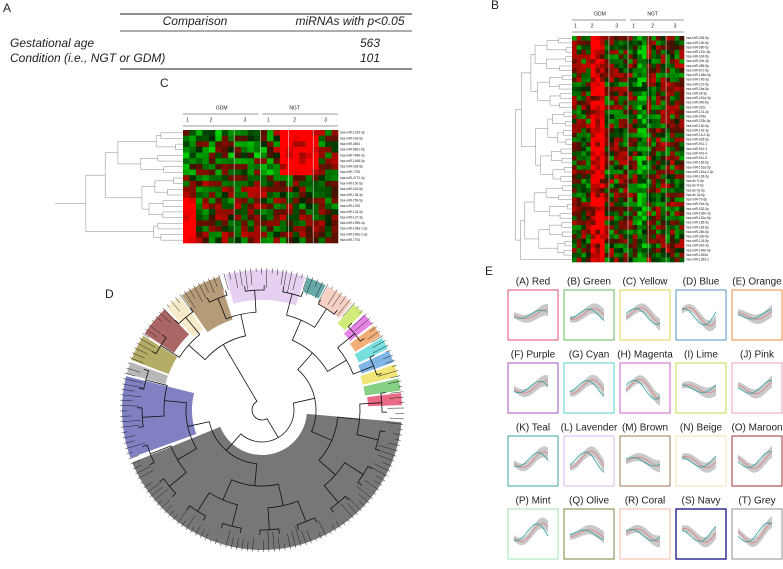 This screenshot has height=569, width=783. I want to click on row-label: hsa-miR-33a-5p, so click(351, 167).